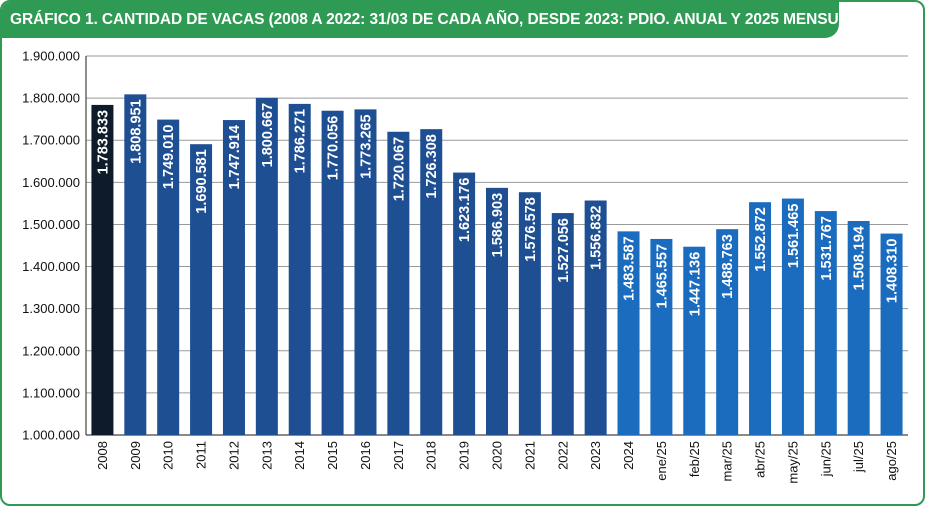  Describe the element at coordinates (432, 166) in the screenshot. I see `data-label: 1.726.308` at that location.